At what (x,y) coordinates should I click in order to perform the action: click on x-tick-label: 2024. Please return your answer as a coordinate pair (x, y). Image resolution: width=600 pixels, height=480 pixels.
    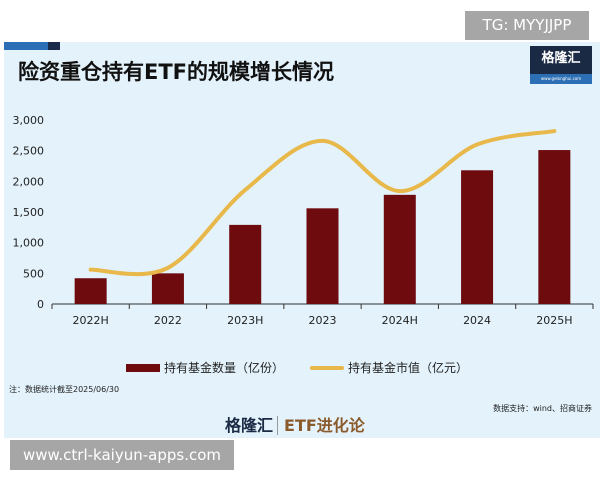
    Looking at the image, I should click on (477, 320).